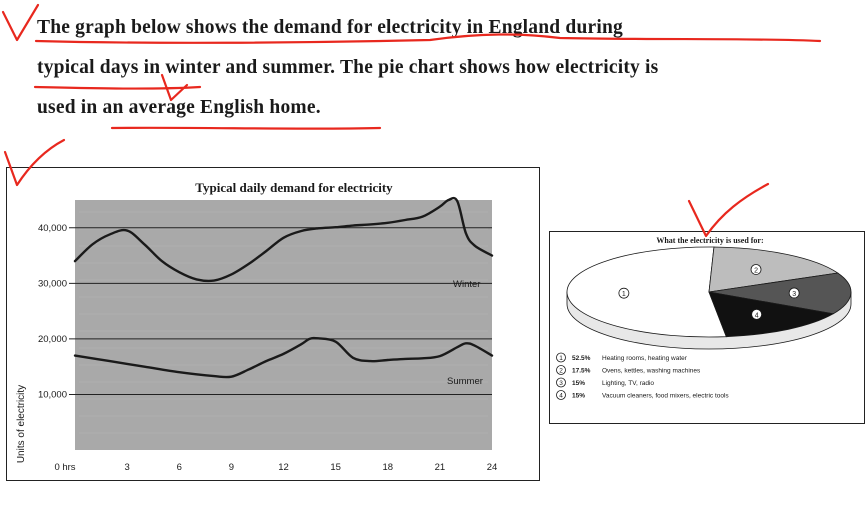 The height and width of the screenshot is (516, 866). I want to click on legend-percent: 17.5%, so click(581, 371).